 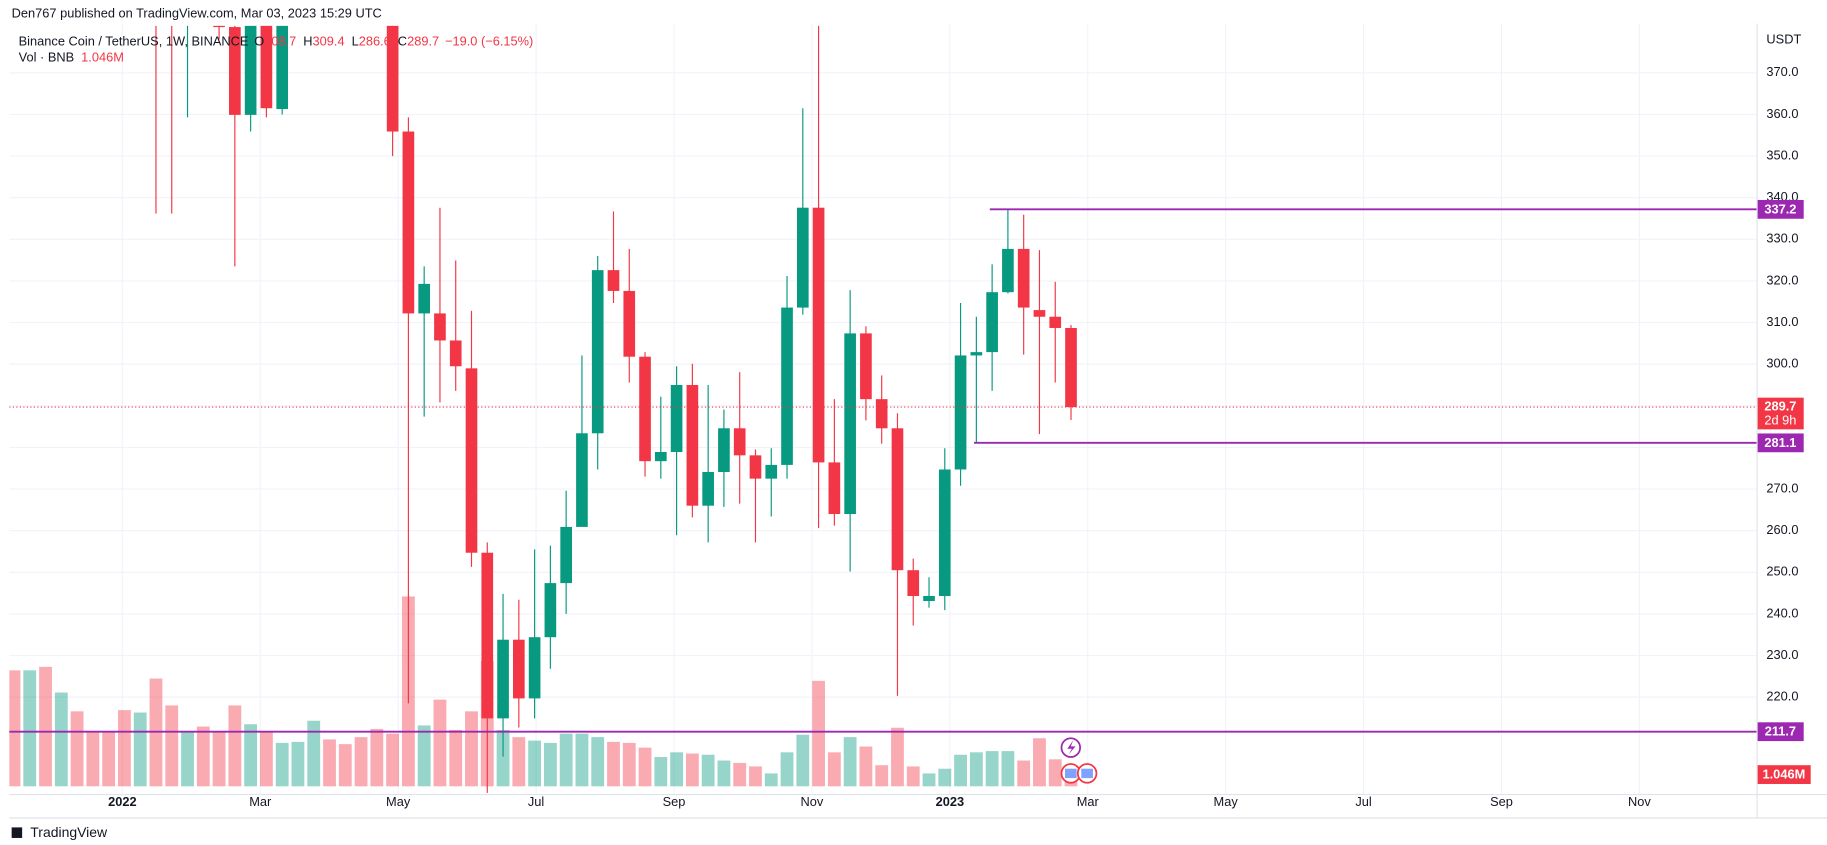 What do you see at coordinates (1782, 279) in the screenshot?
I see `y-tick-label: 320.0` at bounding box center [1782, 279].